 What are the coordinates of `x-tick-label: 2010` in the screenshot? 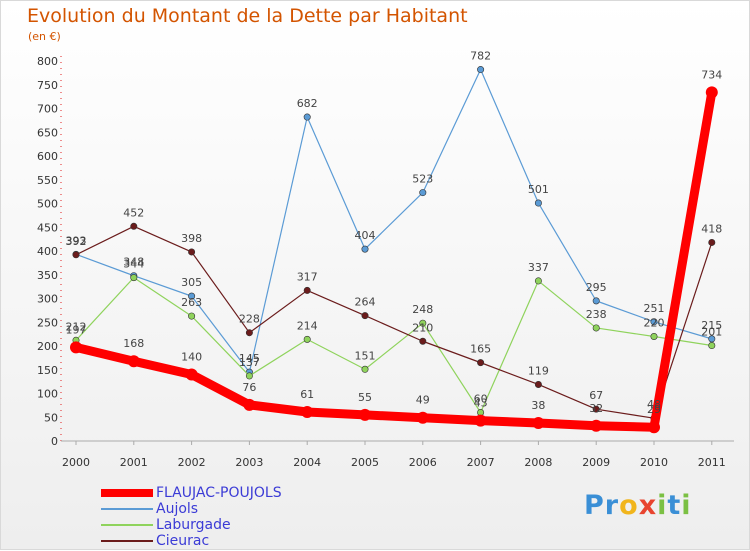 It's located at (654, 462).